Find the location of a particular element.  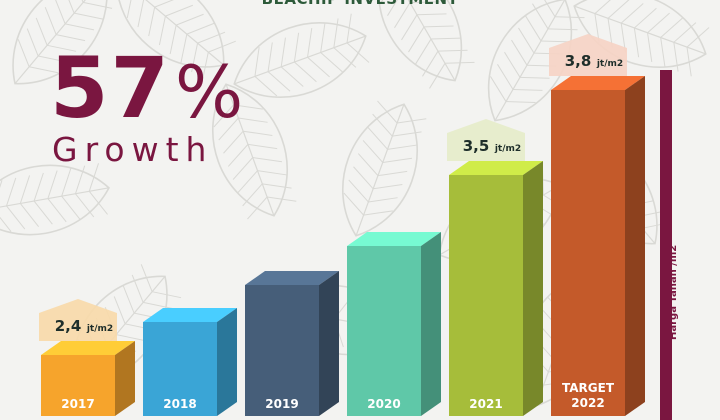

bar-2021 is located at coordinates (496, 288).